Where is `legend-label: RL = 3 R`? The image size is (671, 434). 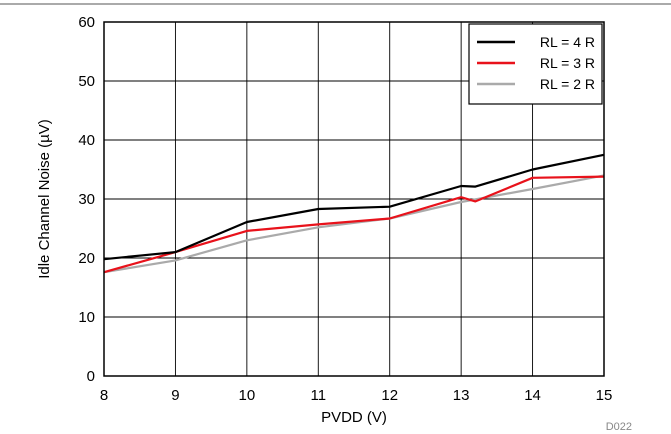 legend-label: RL = 3 R is located at coordinates (567, 63).